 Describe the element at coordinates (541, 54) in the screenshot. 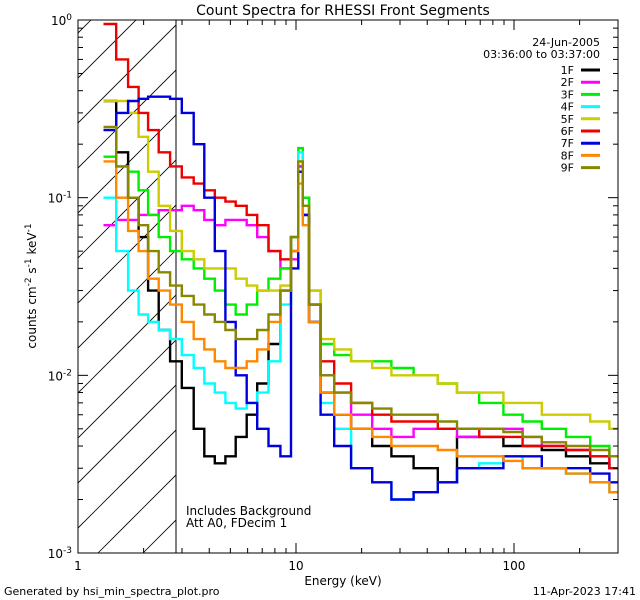

I see `time-range-label: 03:36:00 to 03:37:00` at that location.